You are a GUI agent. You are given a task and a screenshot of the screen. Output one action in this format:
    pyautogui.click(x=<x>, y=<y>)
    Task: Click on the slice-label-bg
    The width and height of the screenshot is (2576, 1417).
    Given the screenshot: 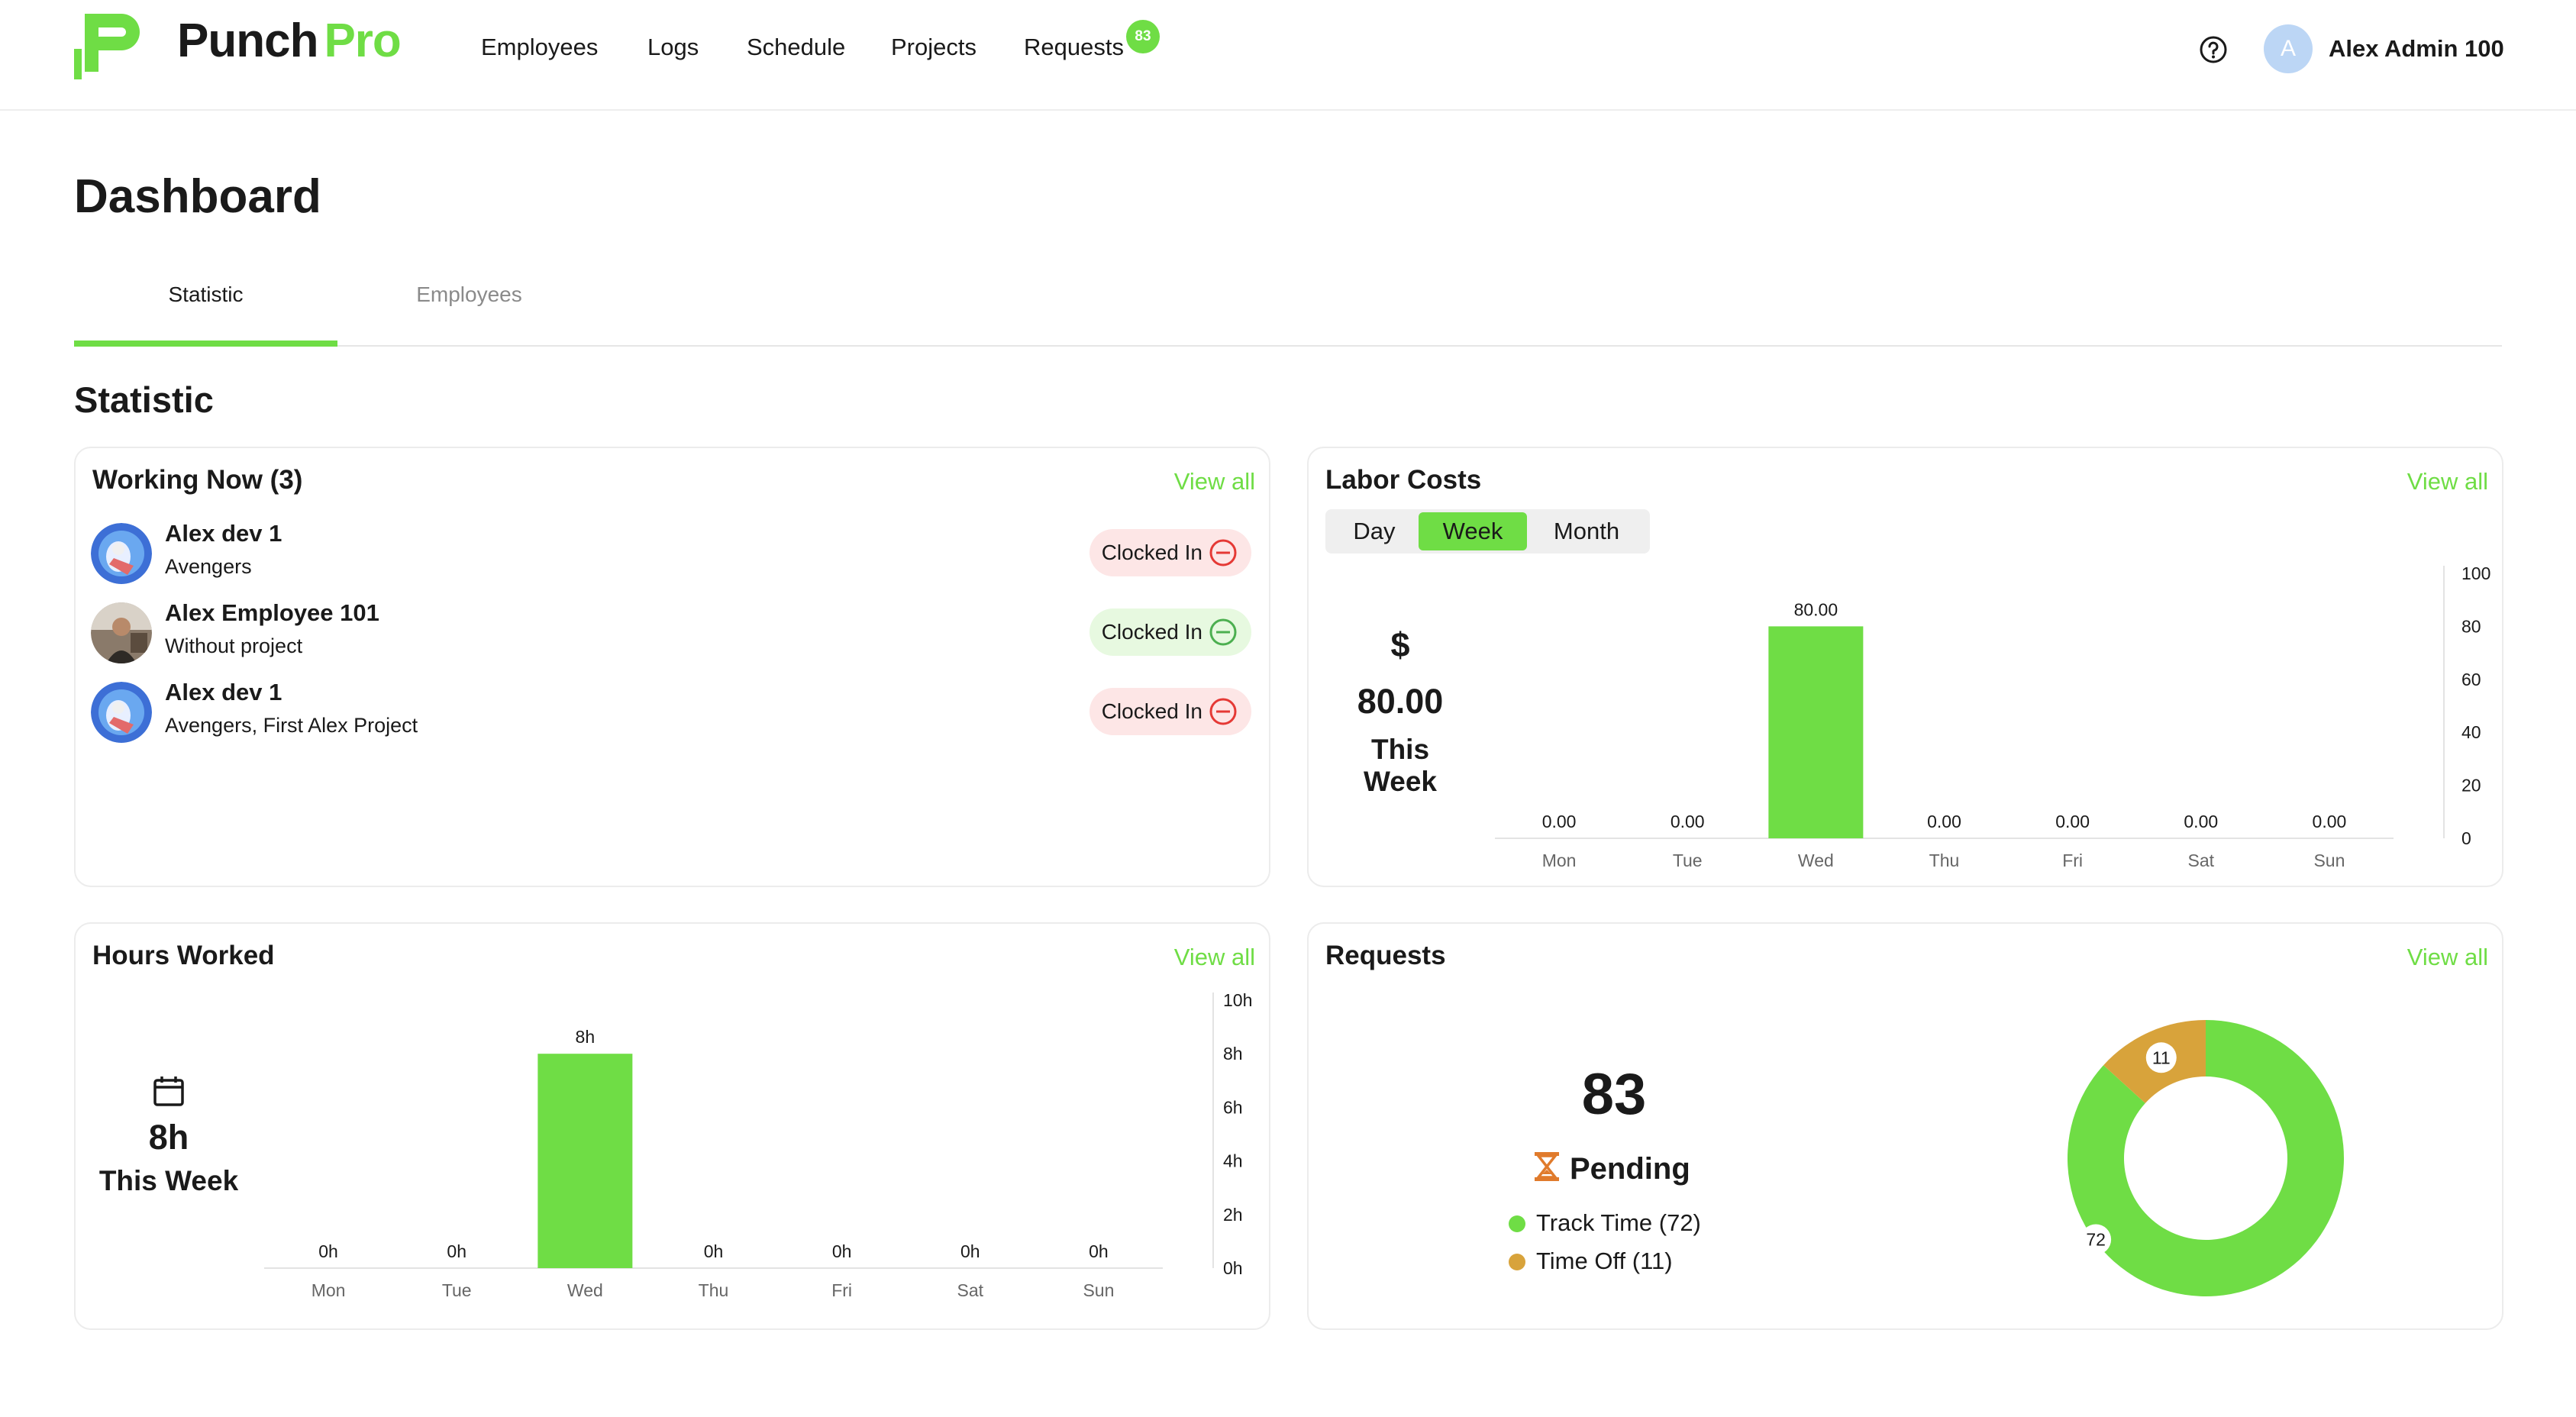 What is the action you would take?
    pyautogui.click(x=2161, y=1057)
    